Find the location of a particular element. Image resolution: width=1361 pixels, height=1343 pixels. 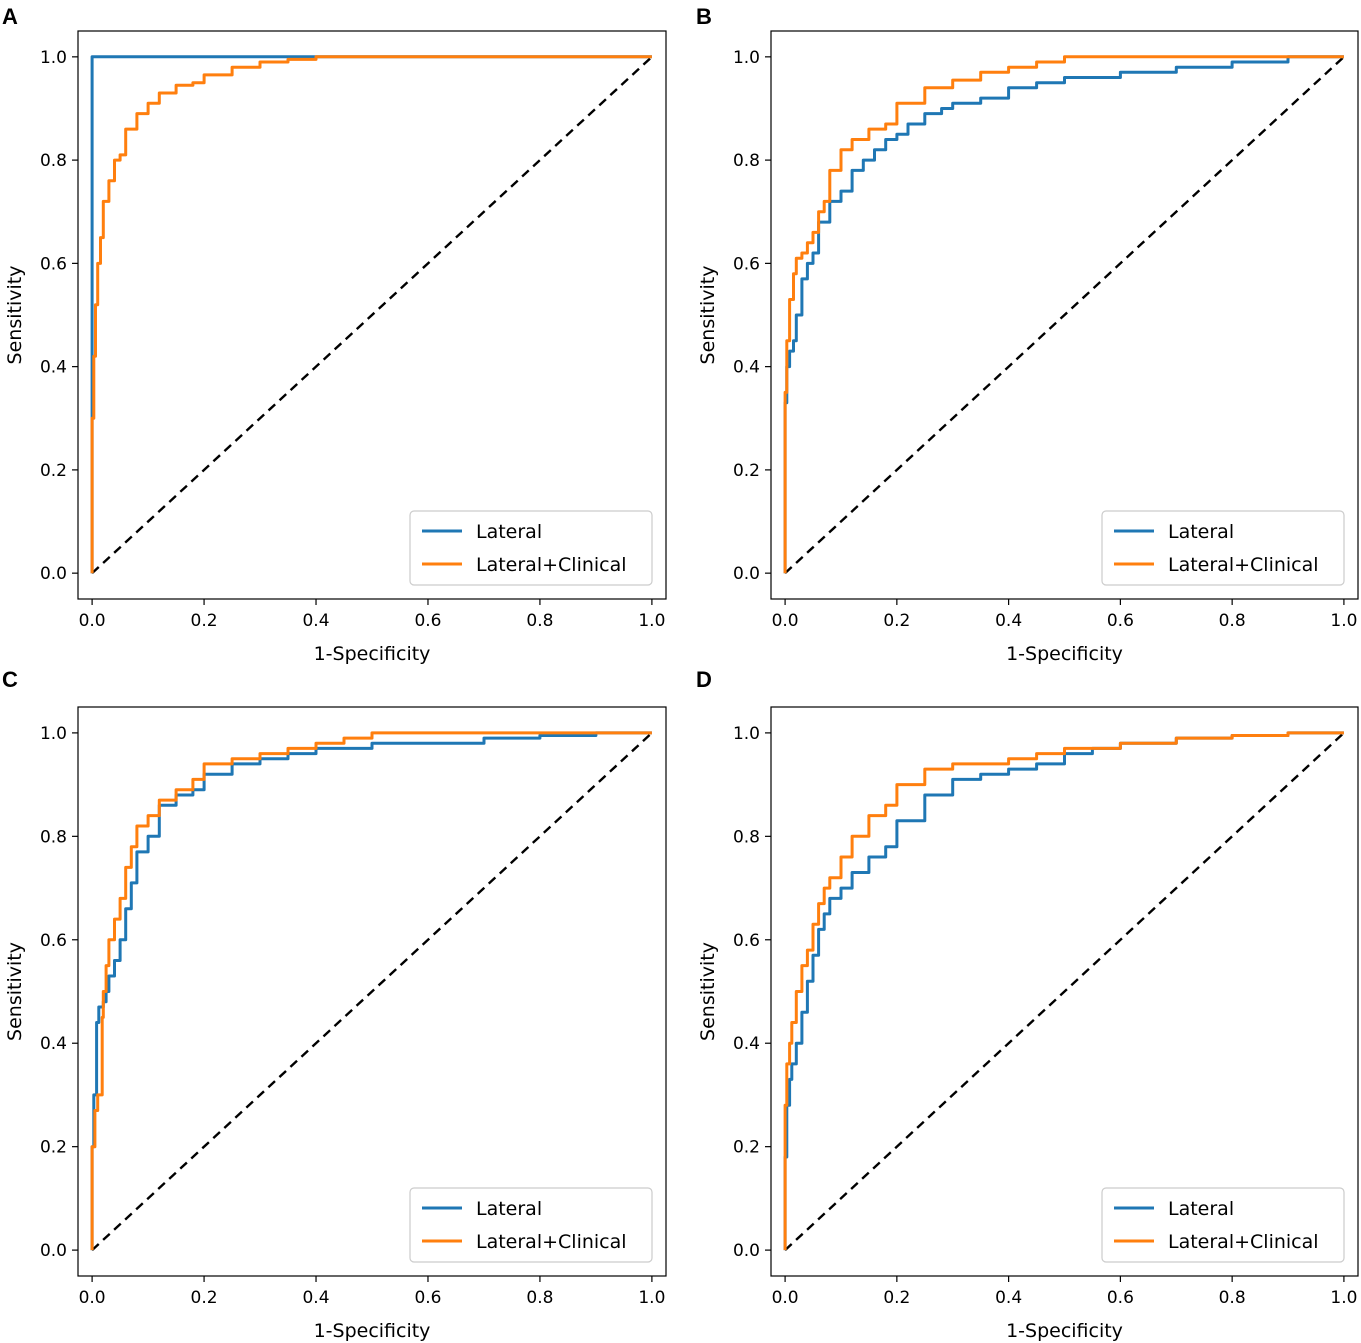

panel-letter: D is located at coordinates (704, 679).